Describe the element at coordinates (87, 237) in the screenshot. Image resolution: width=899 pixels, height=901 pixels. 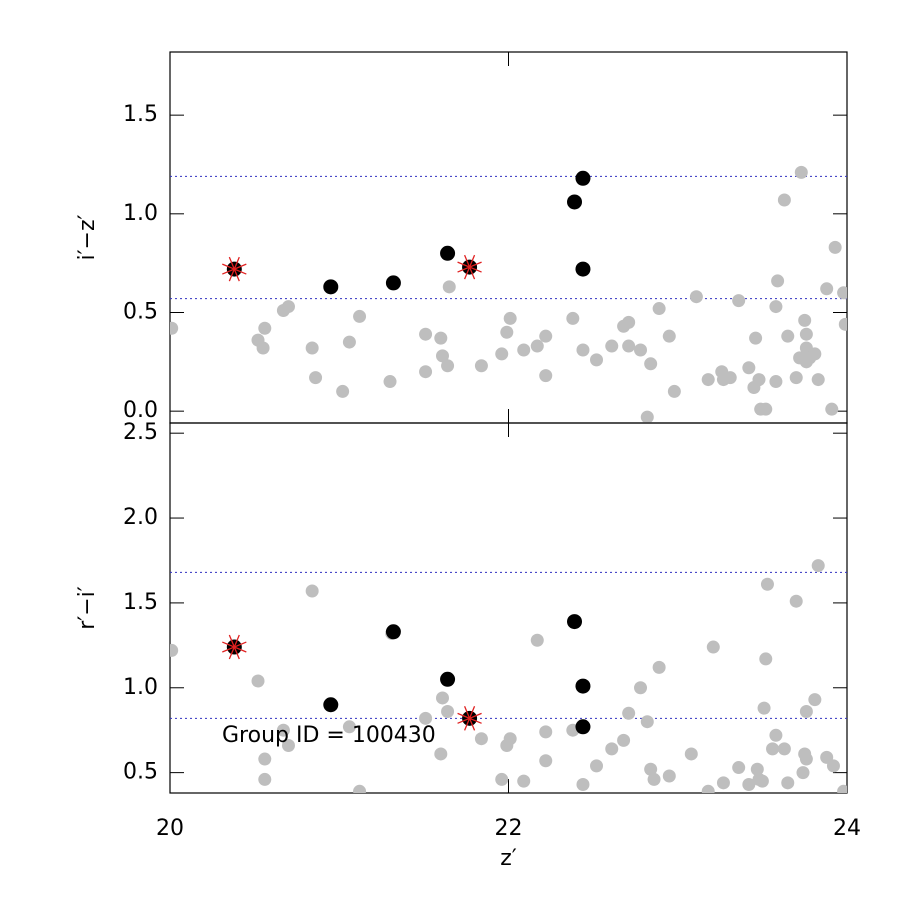
I see `y-axis-label: i′−z′` at that location.